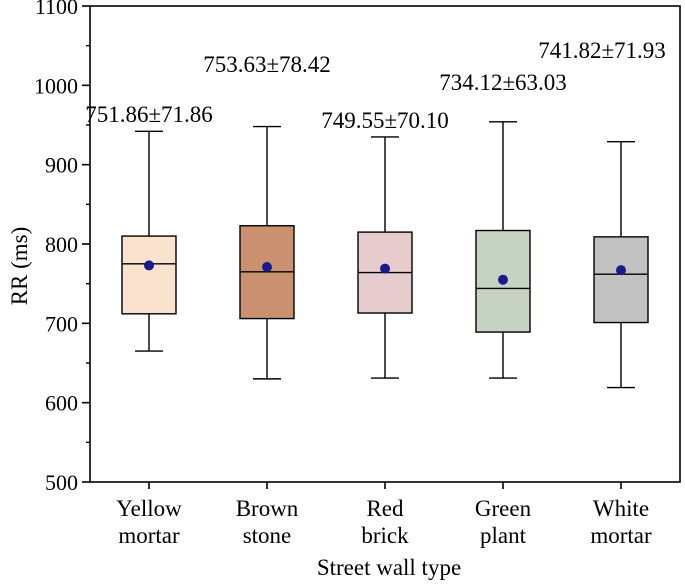 The image size is (685, 586). I want to click on y-tick-label: 900, so click(61, 165).